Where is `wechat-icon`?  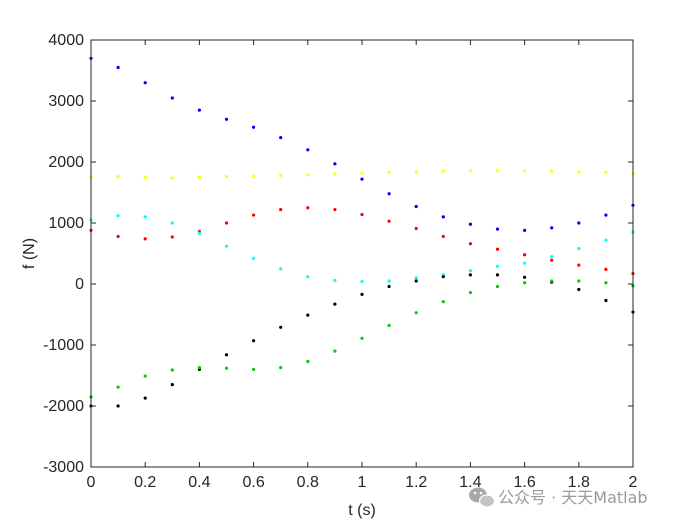
wechat-icon is located at coordinates (482, 497).